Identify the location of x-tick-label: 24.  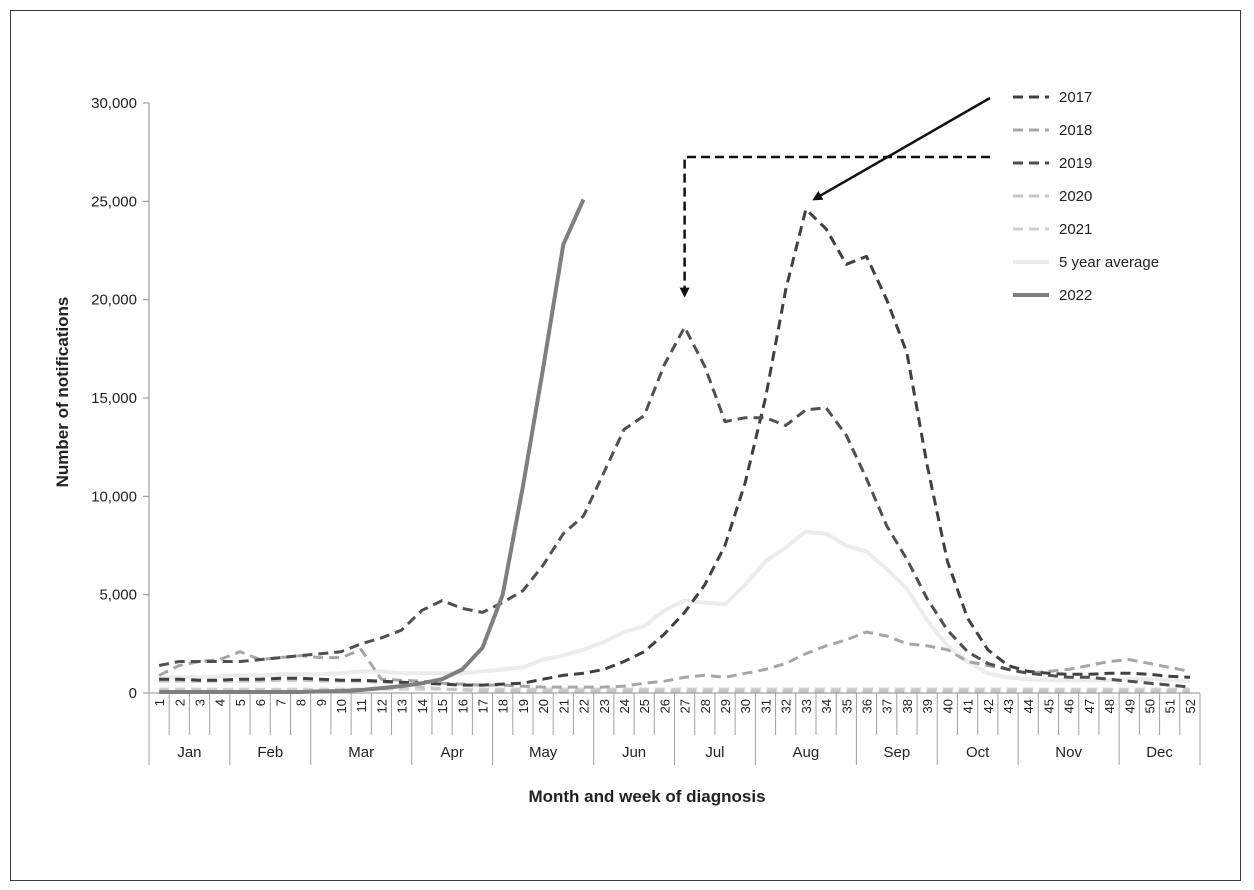
(624, 706).